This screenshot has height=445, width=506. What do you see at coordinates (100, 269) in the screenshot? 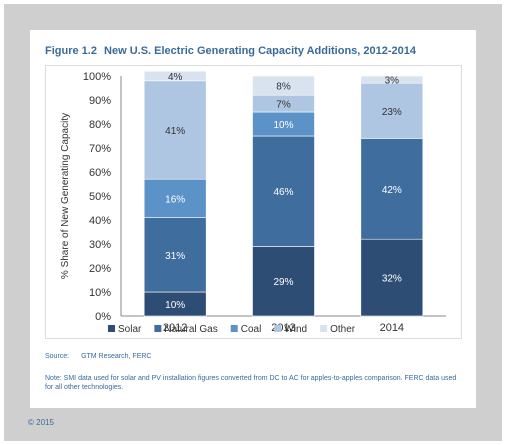
I see `y-tick-label: 20%` at bounding box center [100, 269].